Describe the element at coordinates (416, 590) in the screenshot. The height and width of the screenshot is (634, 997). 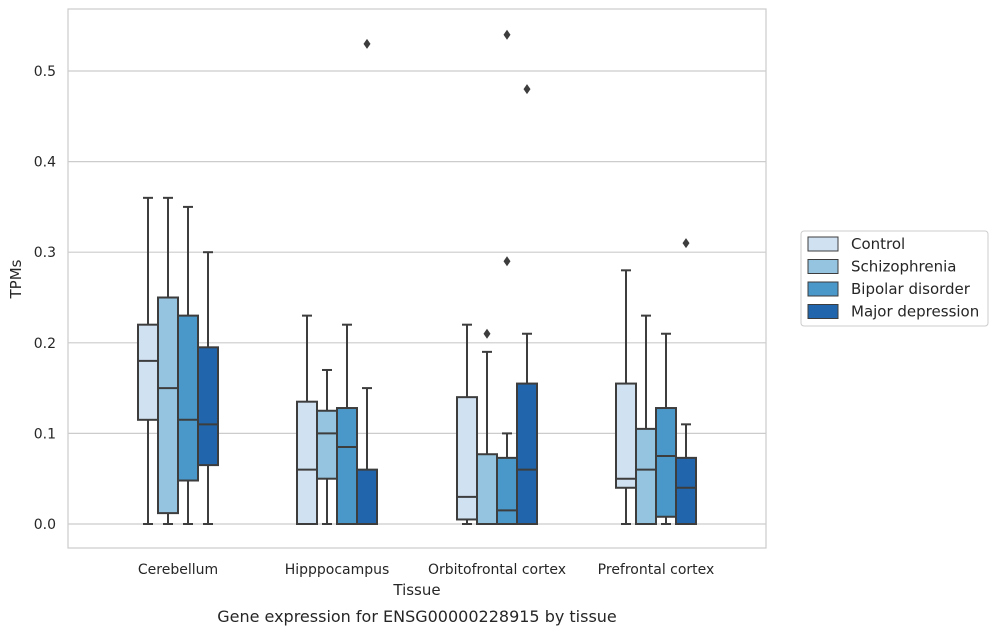
I see `x-axis-title: Tissue` at that location.